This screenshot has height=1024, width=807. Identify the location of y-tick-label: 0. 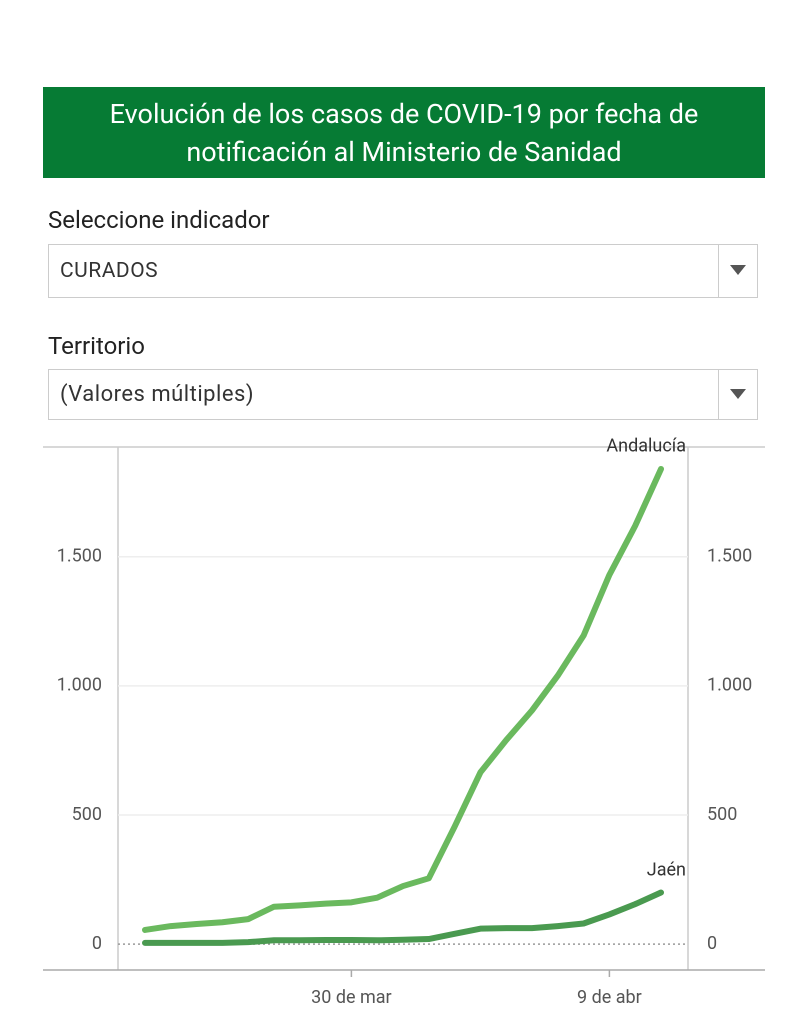
(97, 943).